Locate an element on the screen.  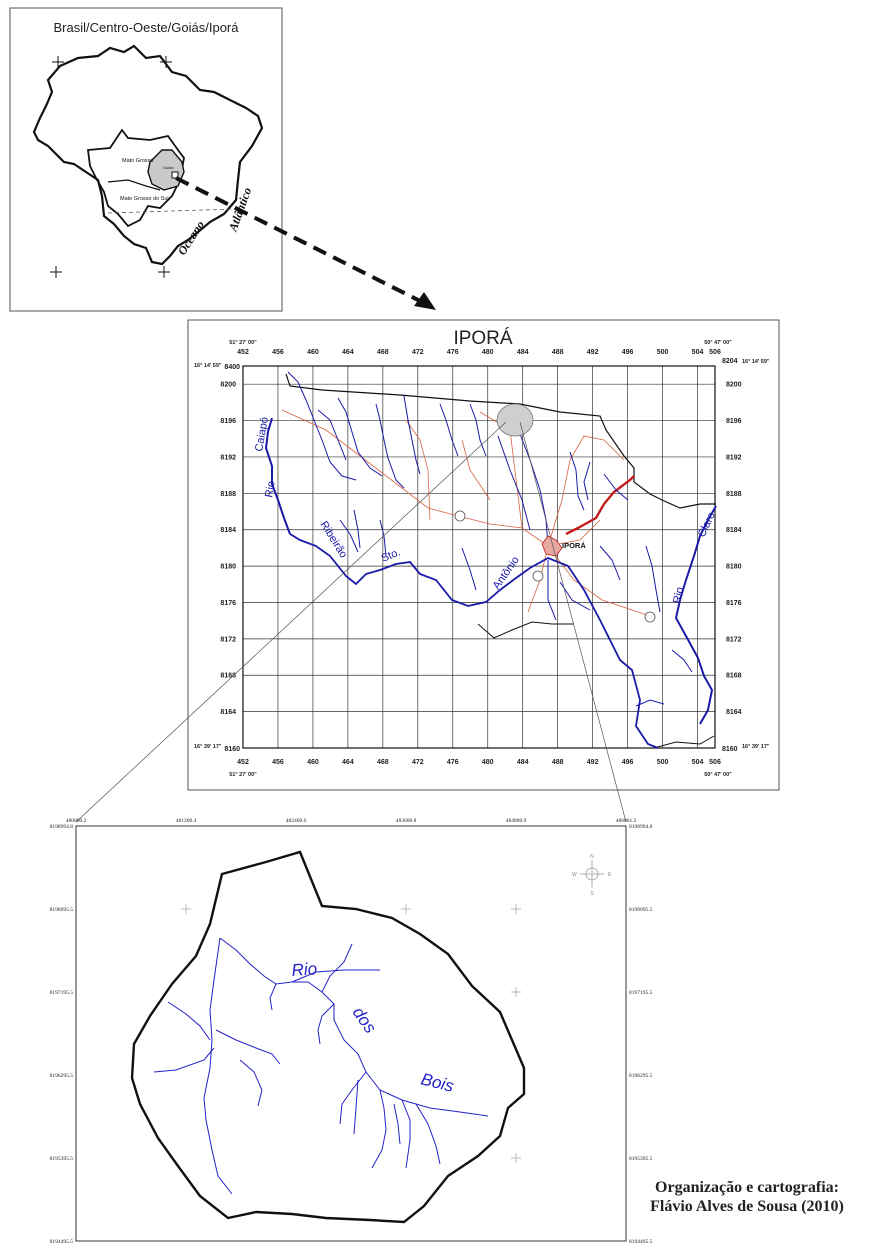
credit-line-2: Flávio Alves de Sousa (2010) is located at coordinates (747, 1206).